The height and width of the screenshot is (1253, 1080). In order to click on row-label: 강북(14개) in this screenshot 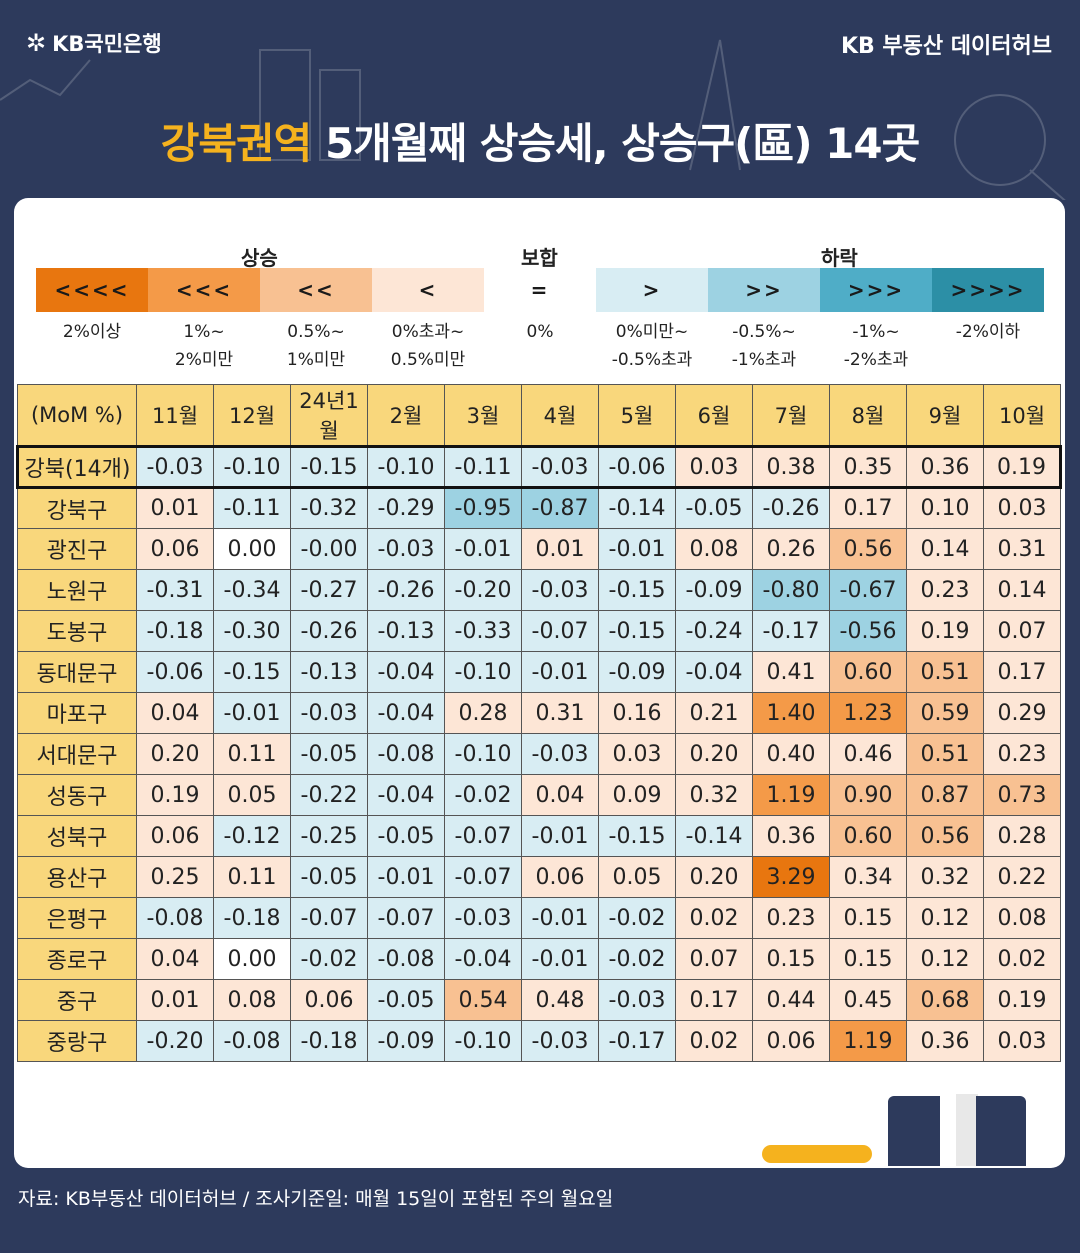, I will do `click(76, 467)`.